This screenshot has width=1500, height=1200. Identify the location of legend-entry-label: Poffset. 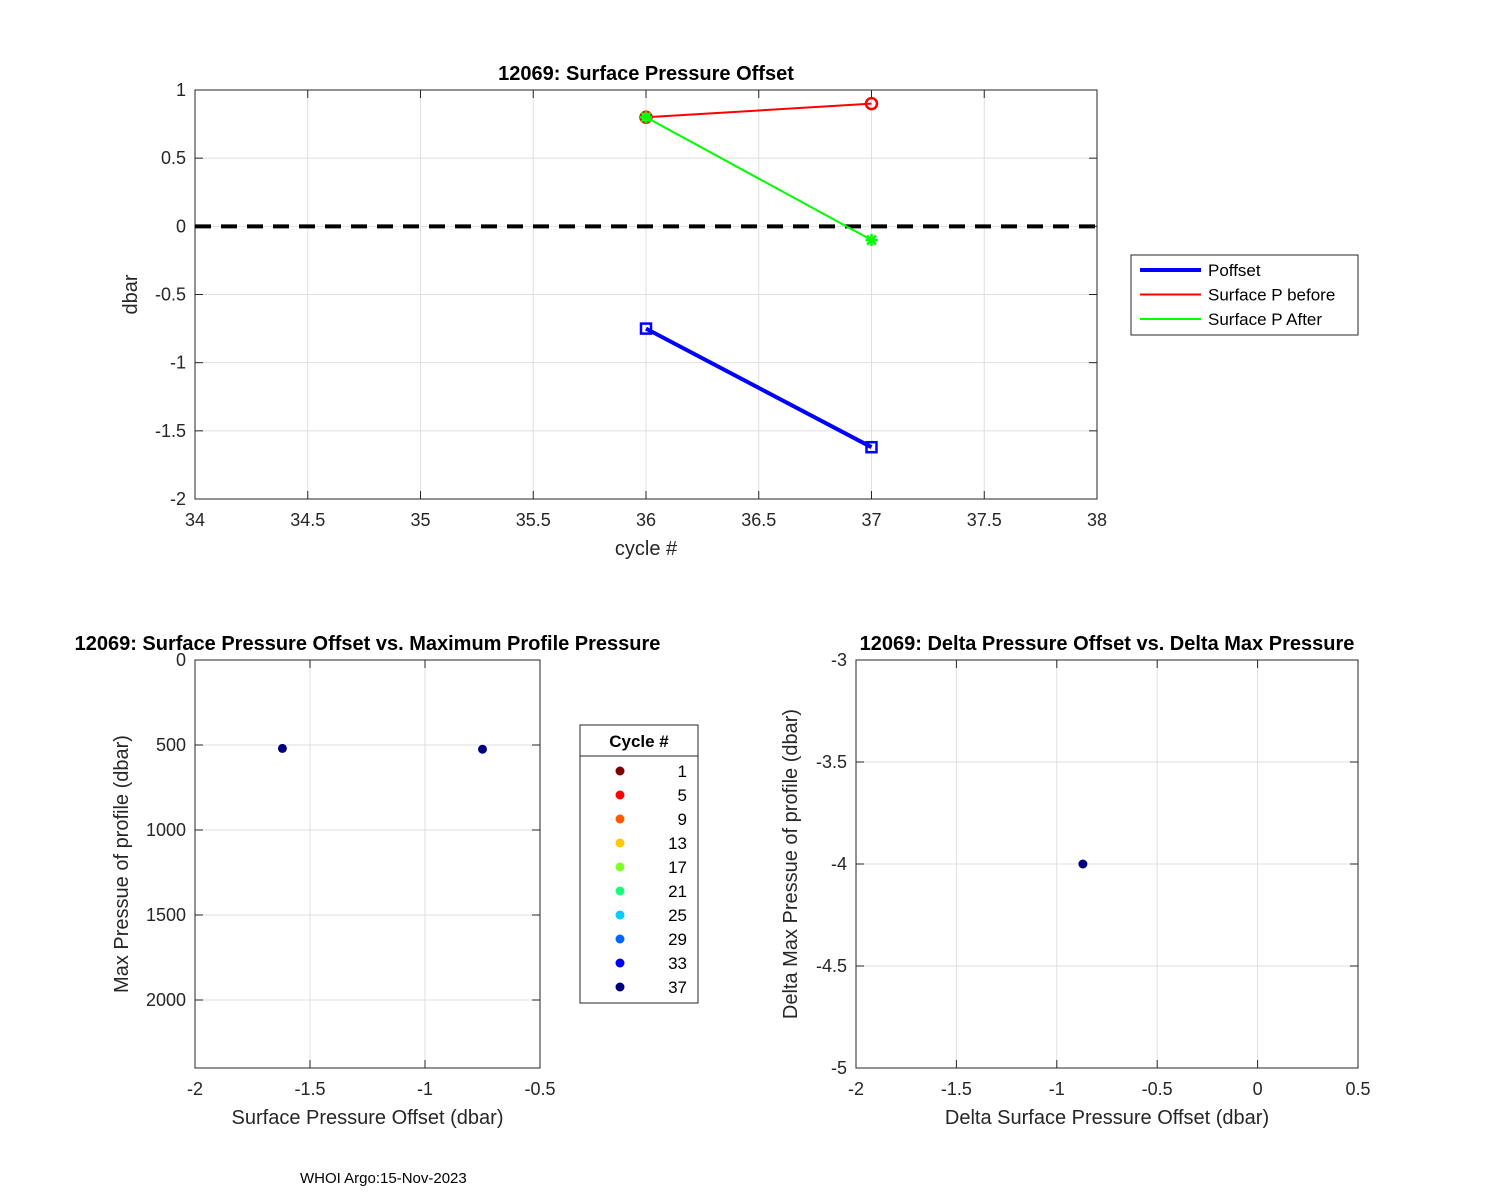
(1234, 270).